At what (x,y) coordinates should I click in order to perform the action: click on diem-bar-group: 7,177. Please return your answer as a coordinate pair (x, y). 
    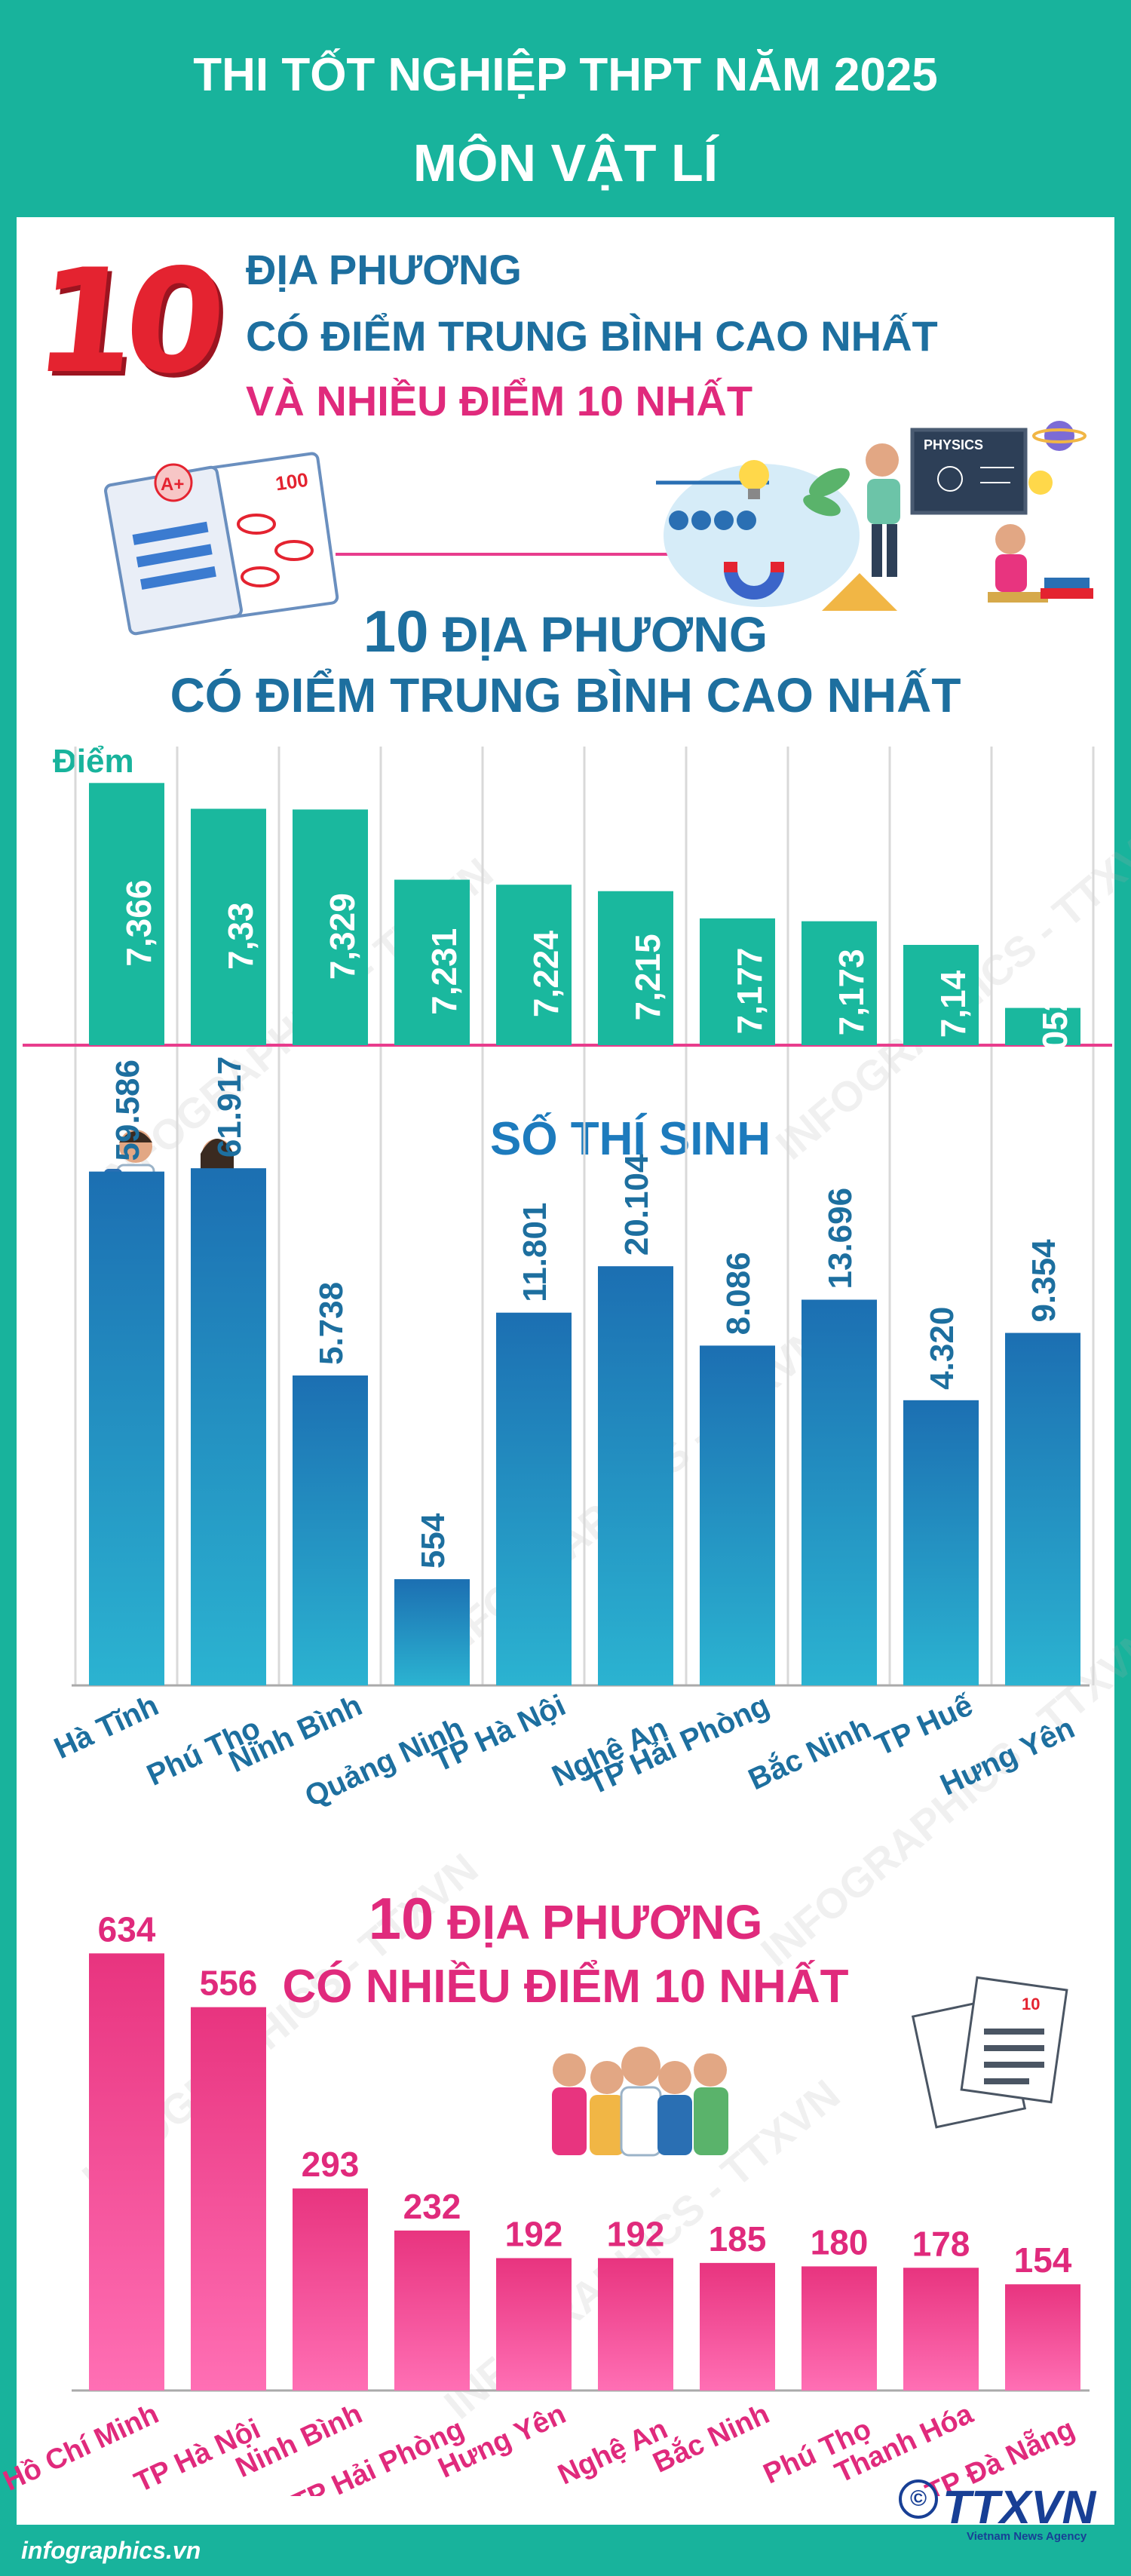
    Looking at the image, I should click on (737, 981).